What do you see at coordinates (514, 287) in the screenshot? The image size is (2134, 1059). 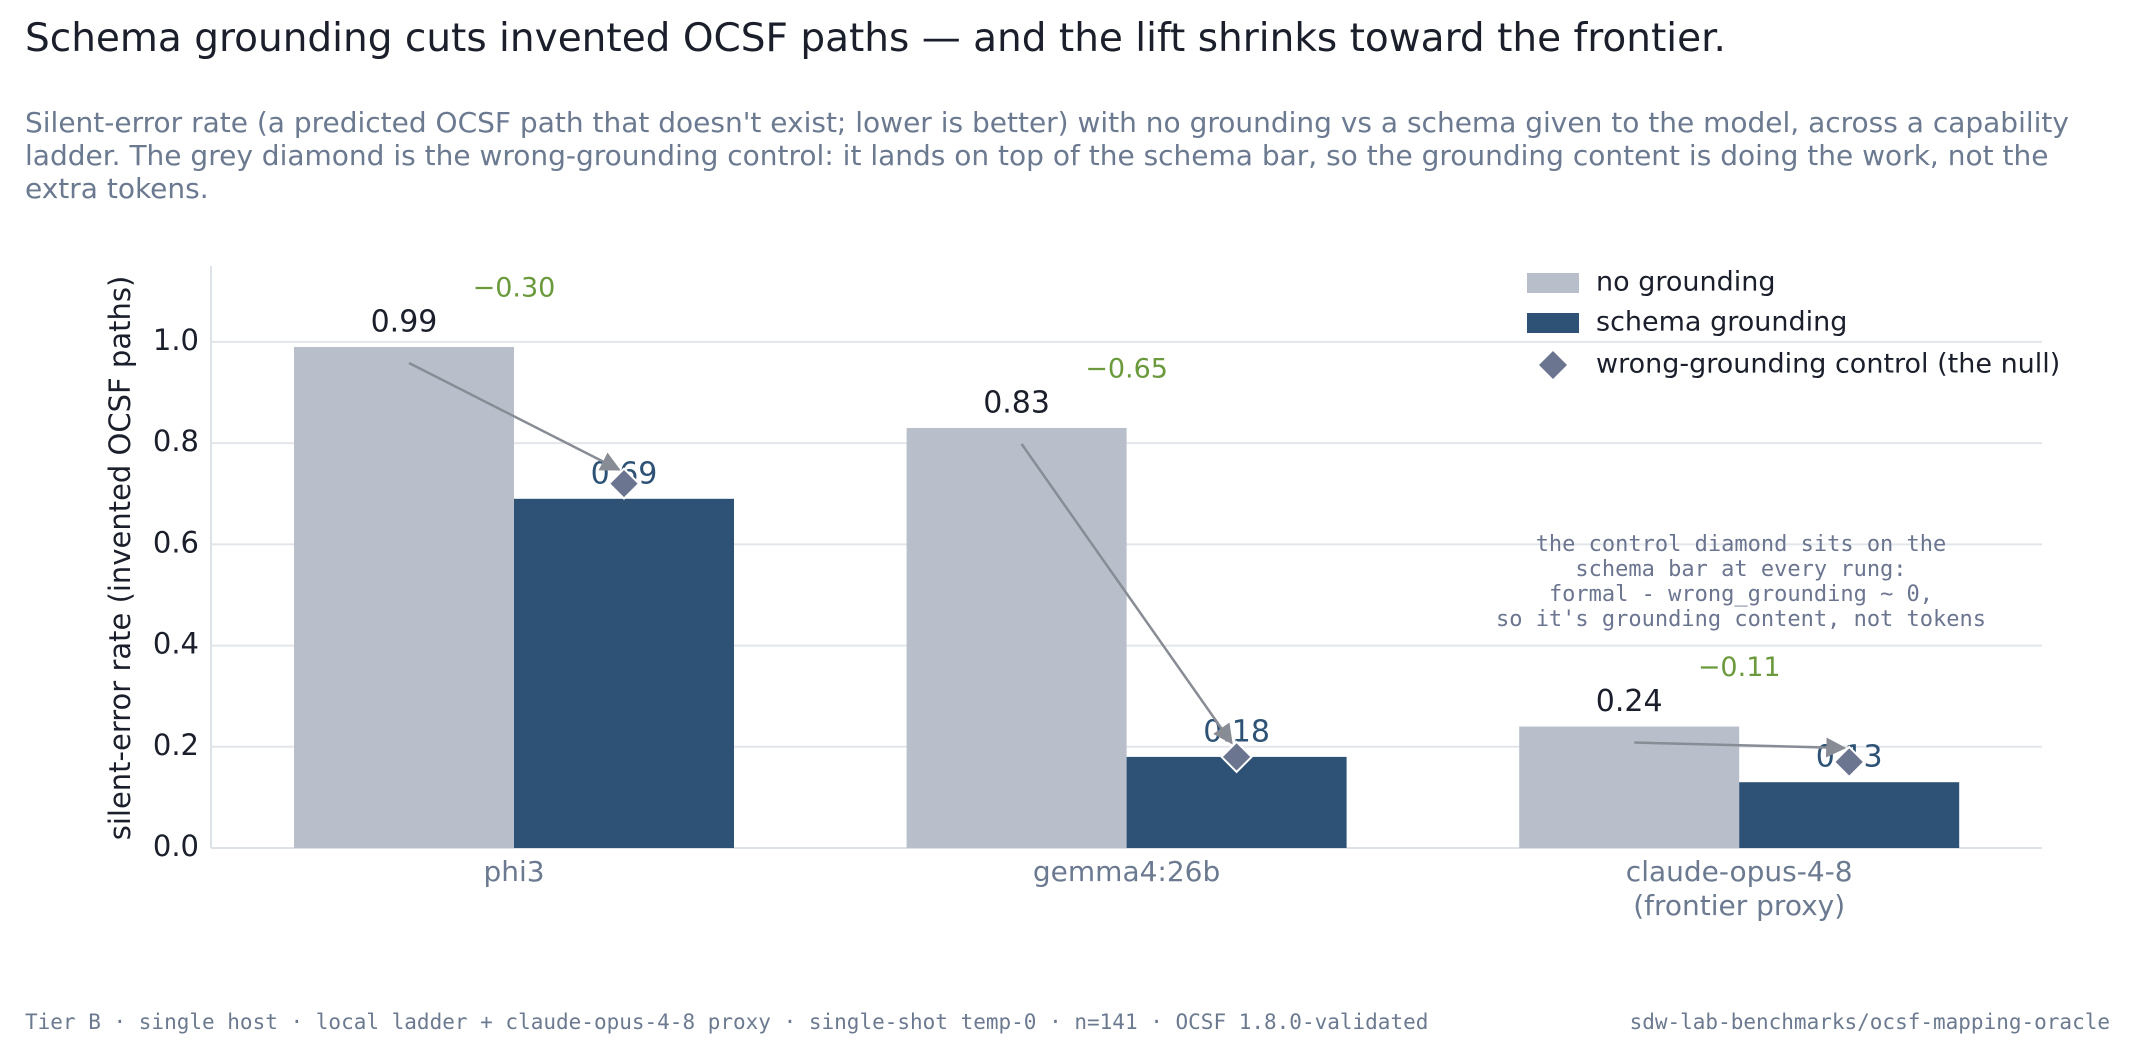 I see `delta-label: −0.30` at bounding box center [514, 287].